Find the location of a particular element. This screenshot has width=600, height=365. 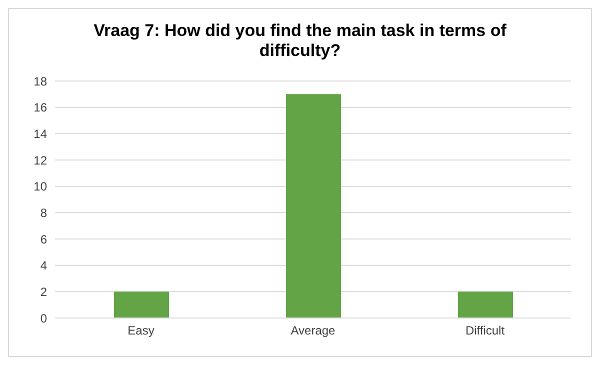

x-tick-label: Average is located at coordinates (313, 331).